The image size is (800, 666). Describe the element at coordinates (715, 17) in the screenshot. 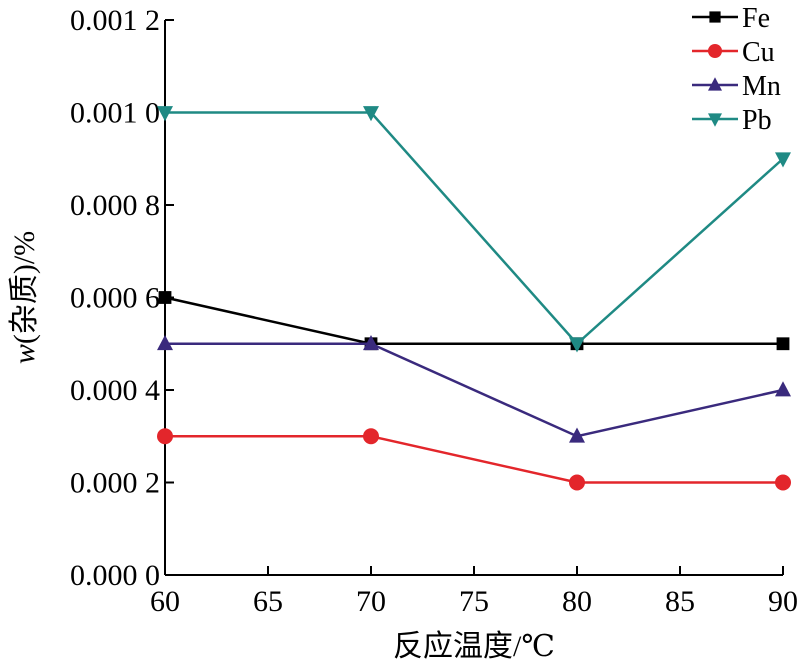

I see `legend-marker-fe` at that location.